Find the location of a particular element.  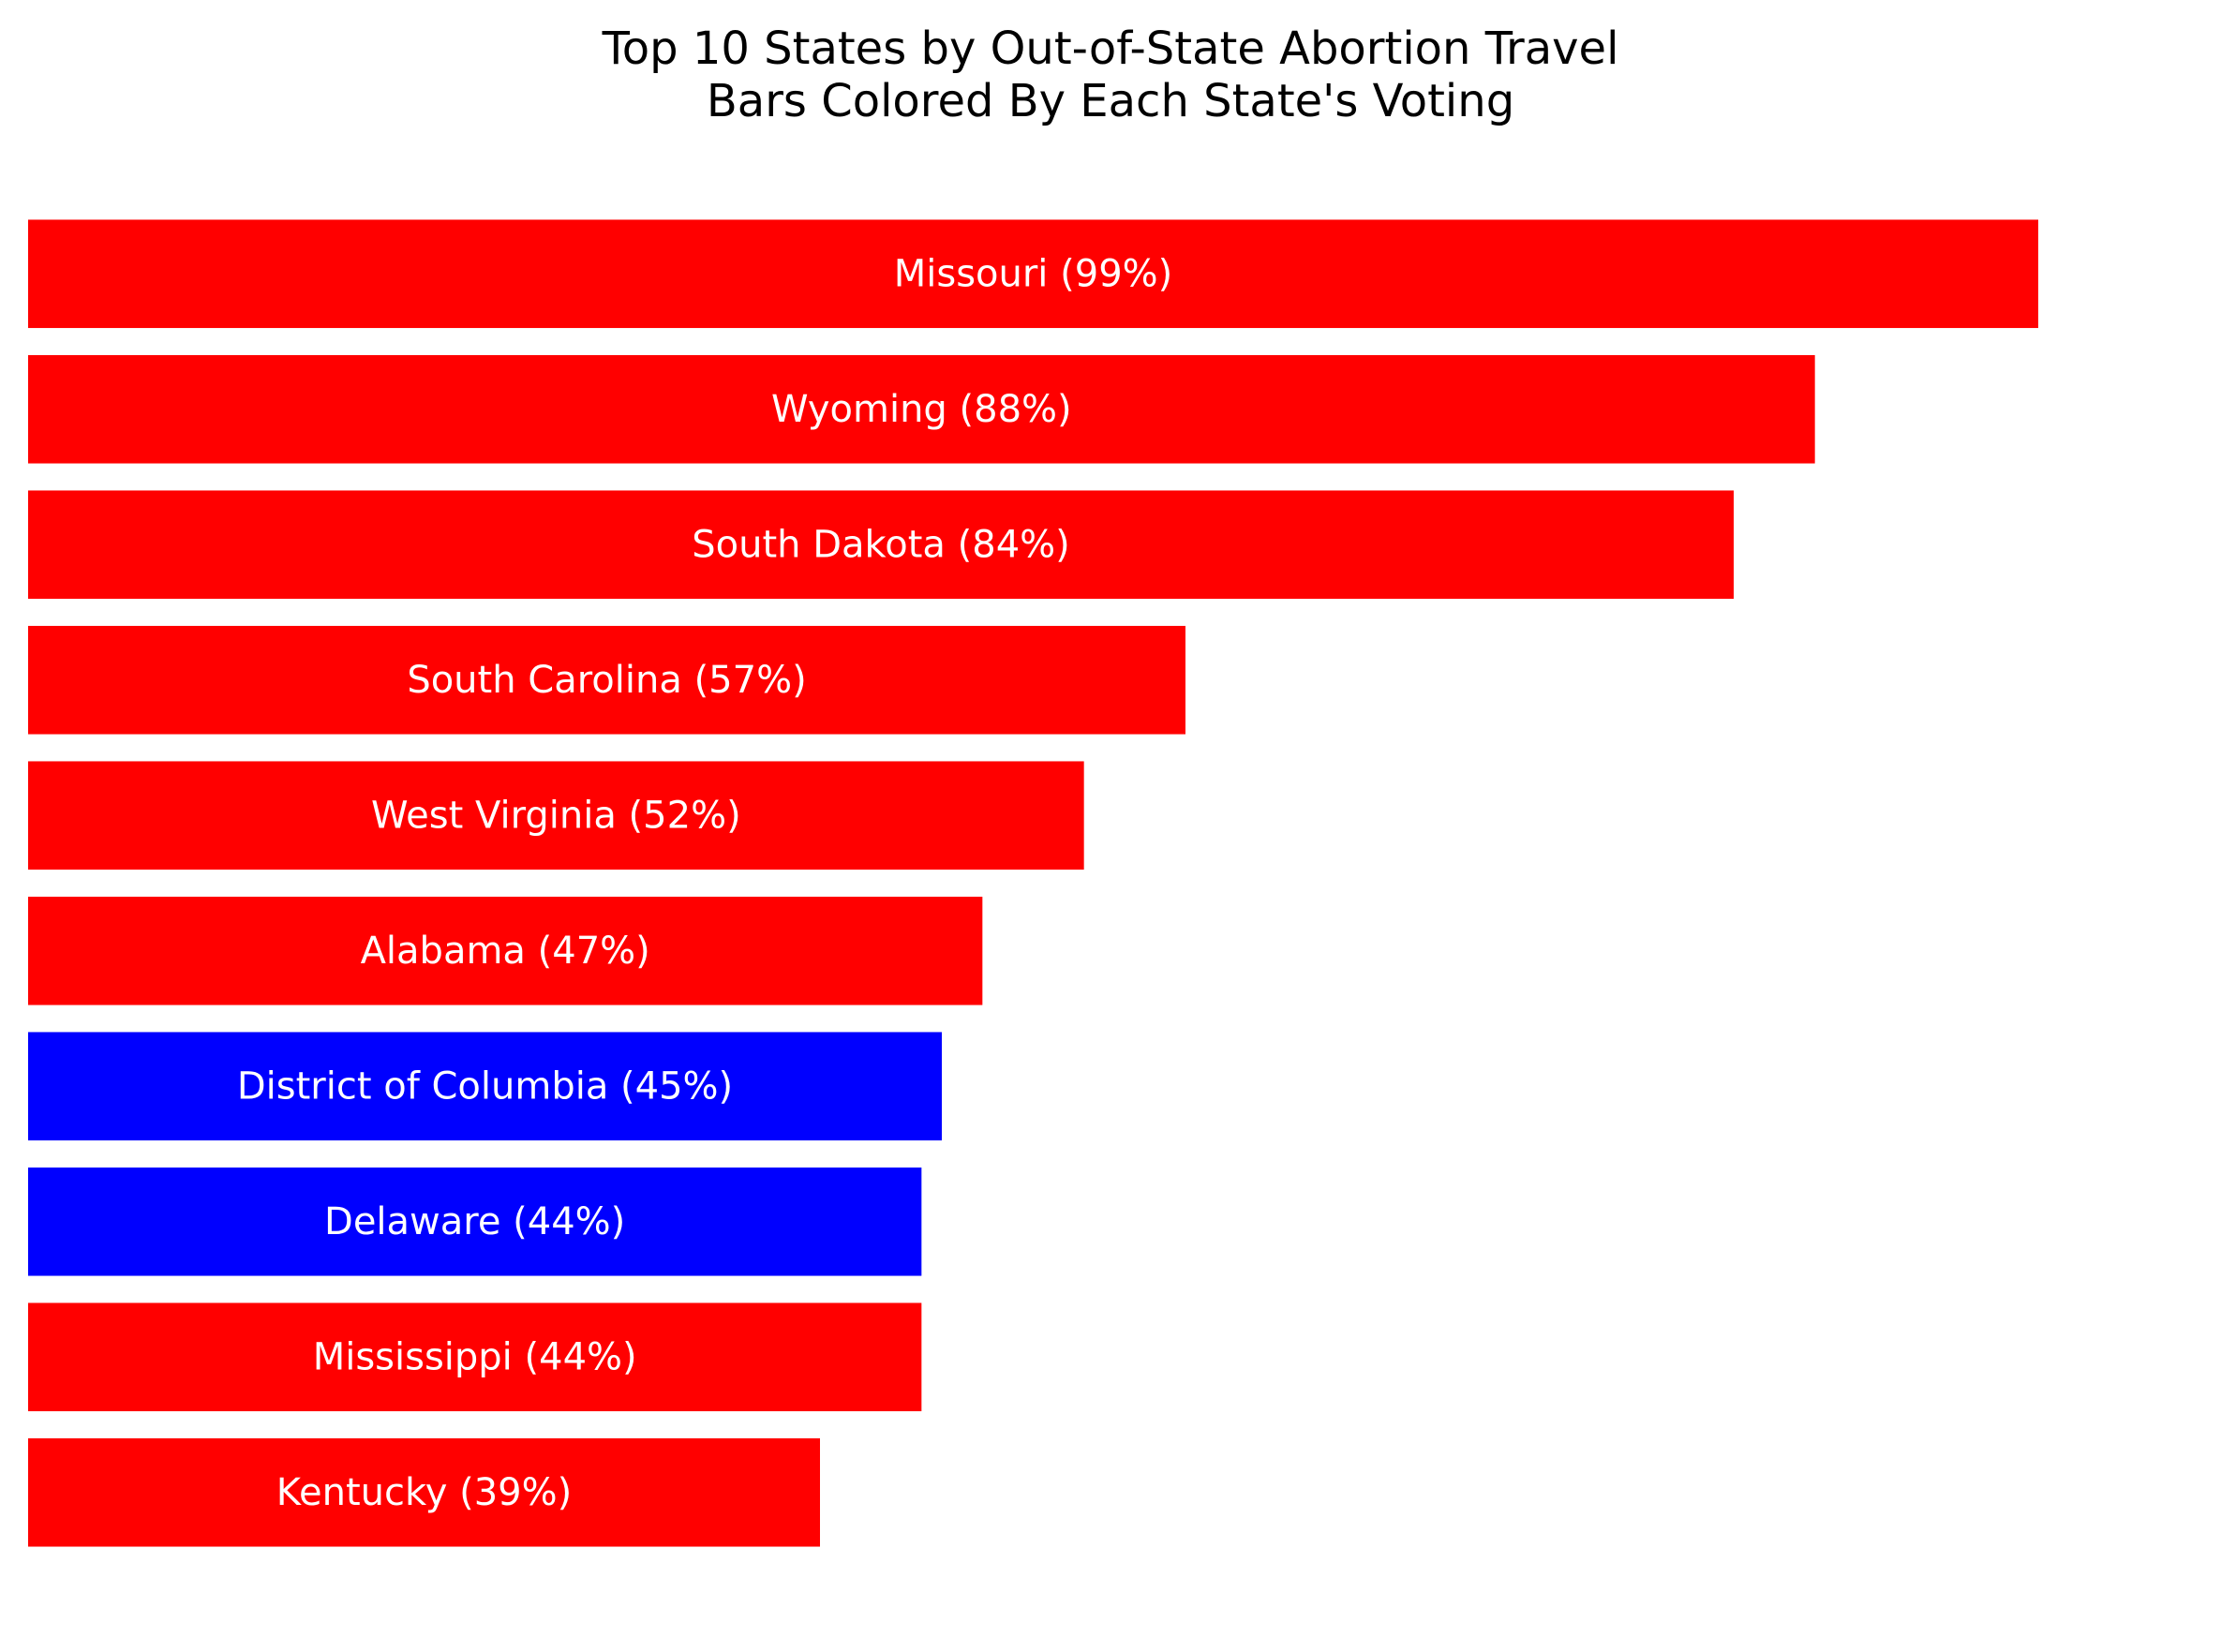

bar-kentucky is located at coordinates (424, 1492).